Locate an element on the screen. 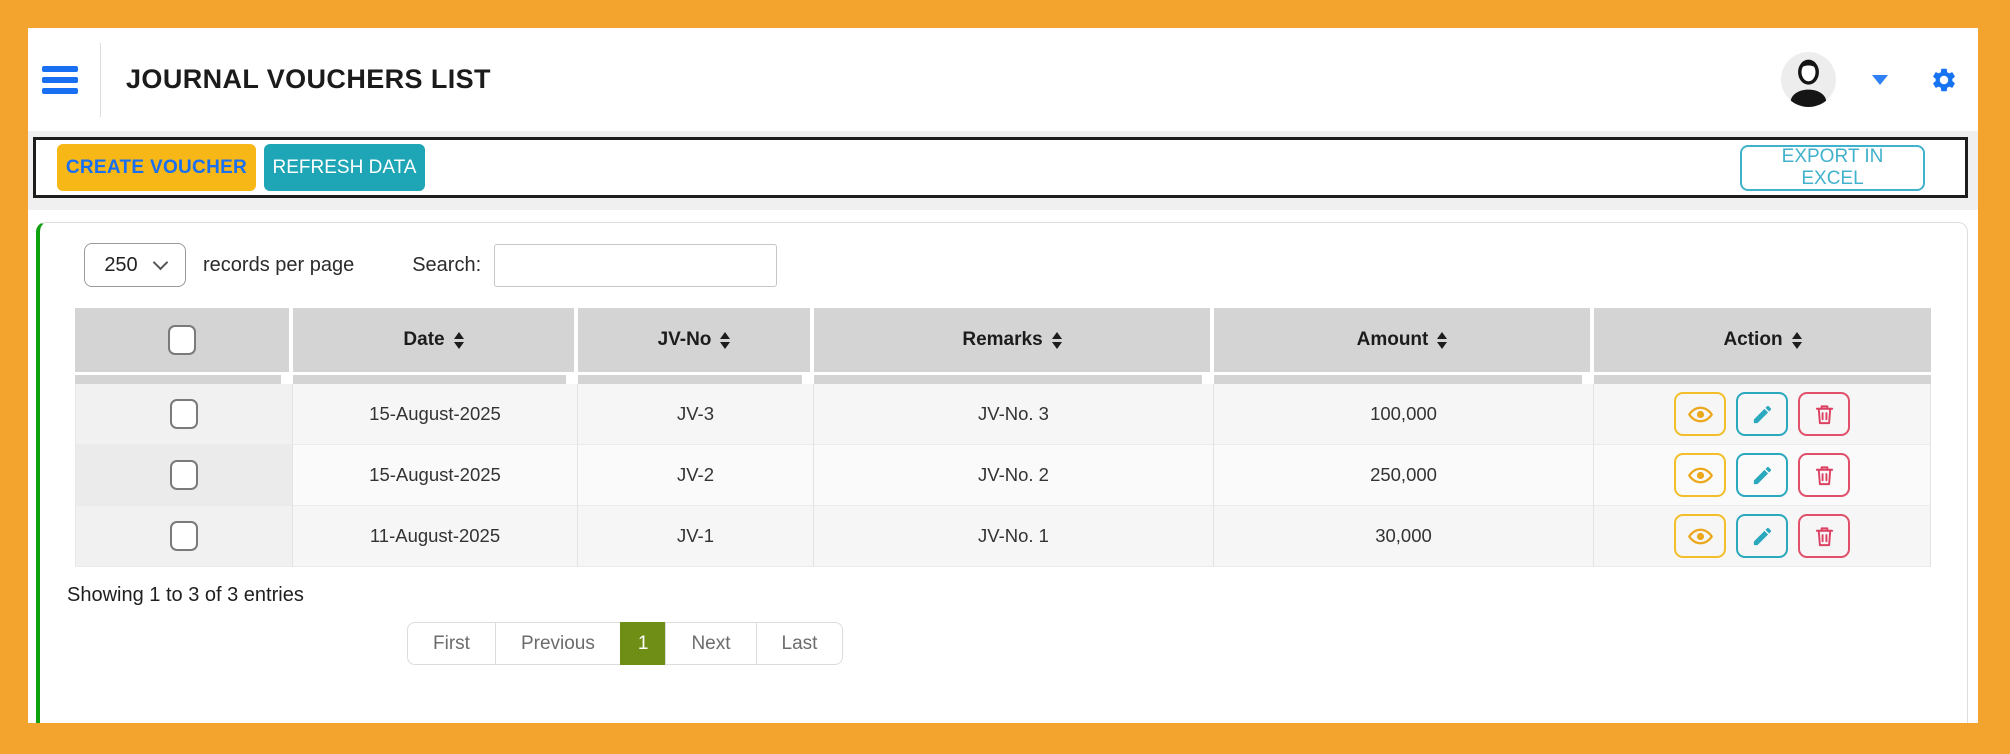 The width and height of the screenshot is (2010, 754). top-header: JOURNAL VOUCHERS LIST is located at coordinates (1003, 79).